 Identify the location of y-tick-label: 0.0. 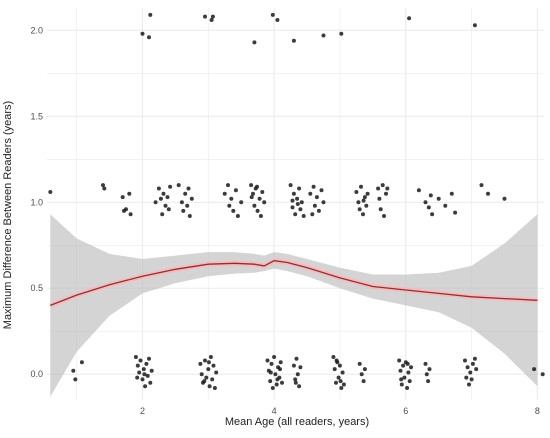
(36, 374).